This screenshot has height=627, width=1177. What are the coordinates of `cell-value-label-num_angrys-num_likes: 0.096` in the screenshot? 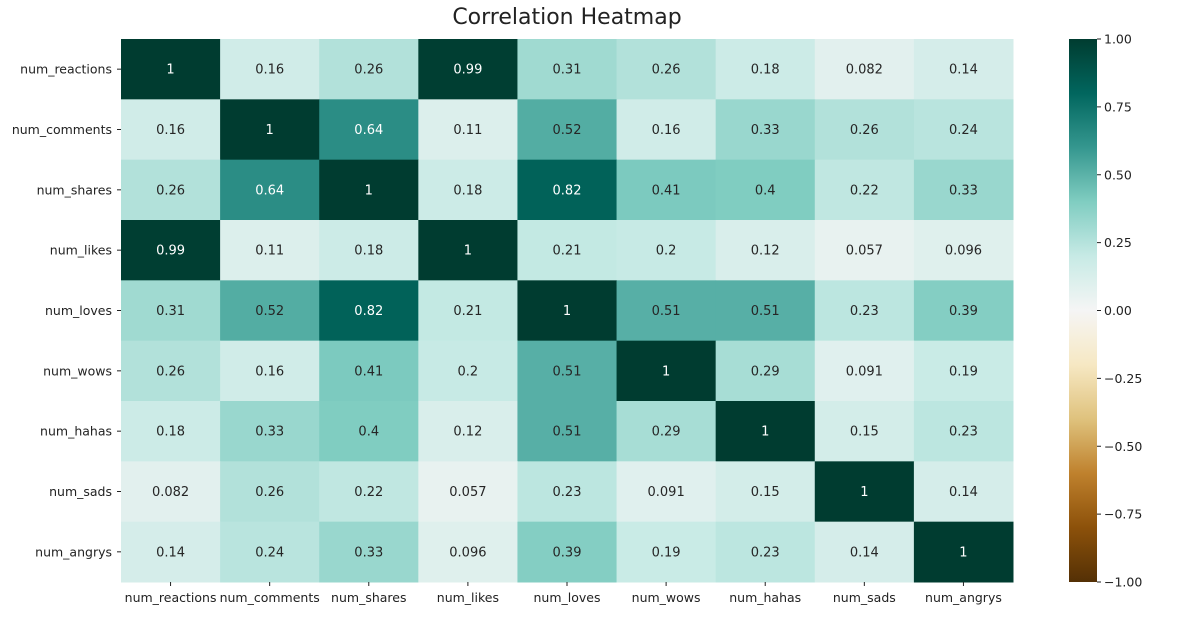 It's located at (467, 552).